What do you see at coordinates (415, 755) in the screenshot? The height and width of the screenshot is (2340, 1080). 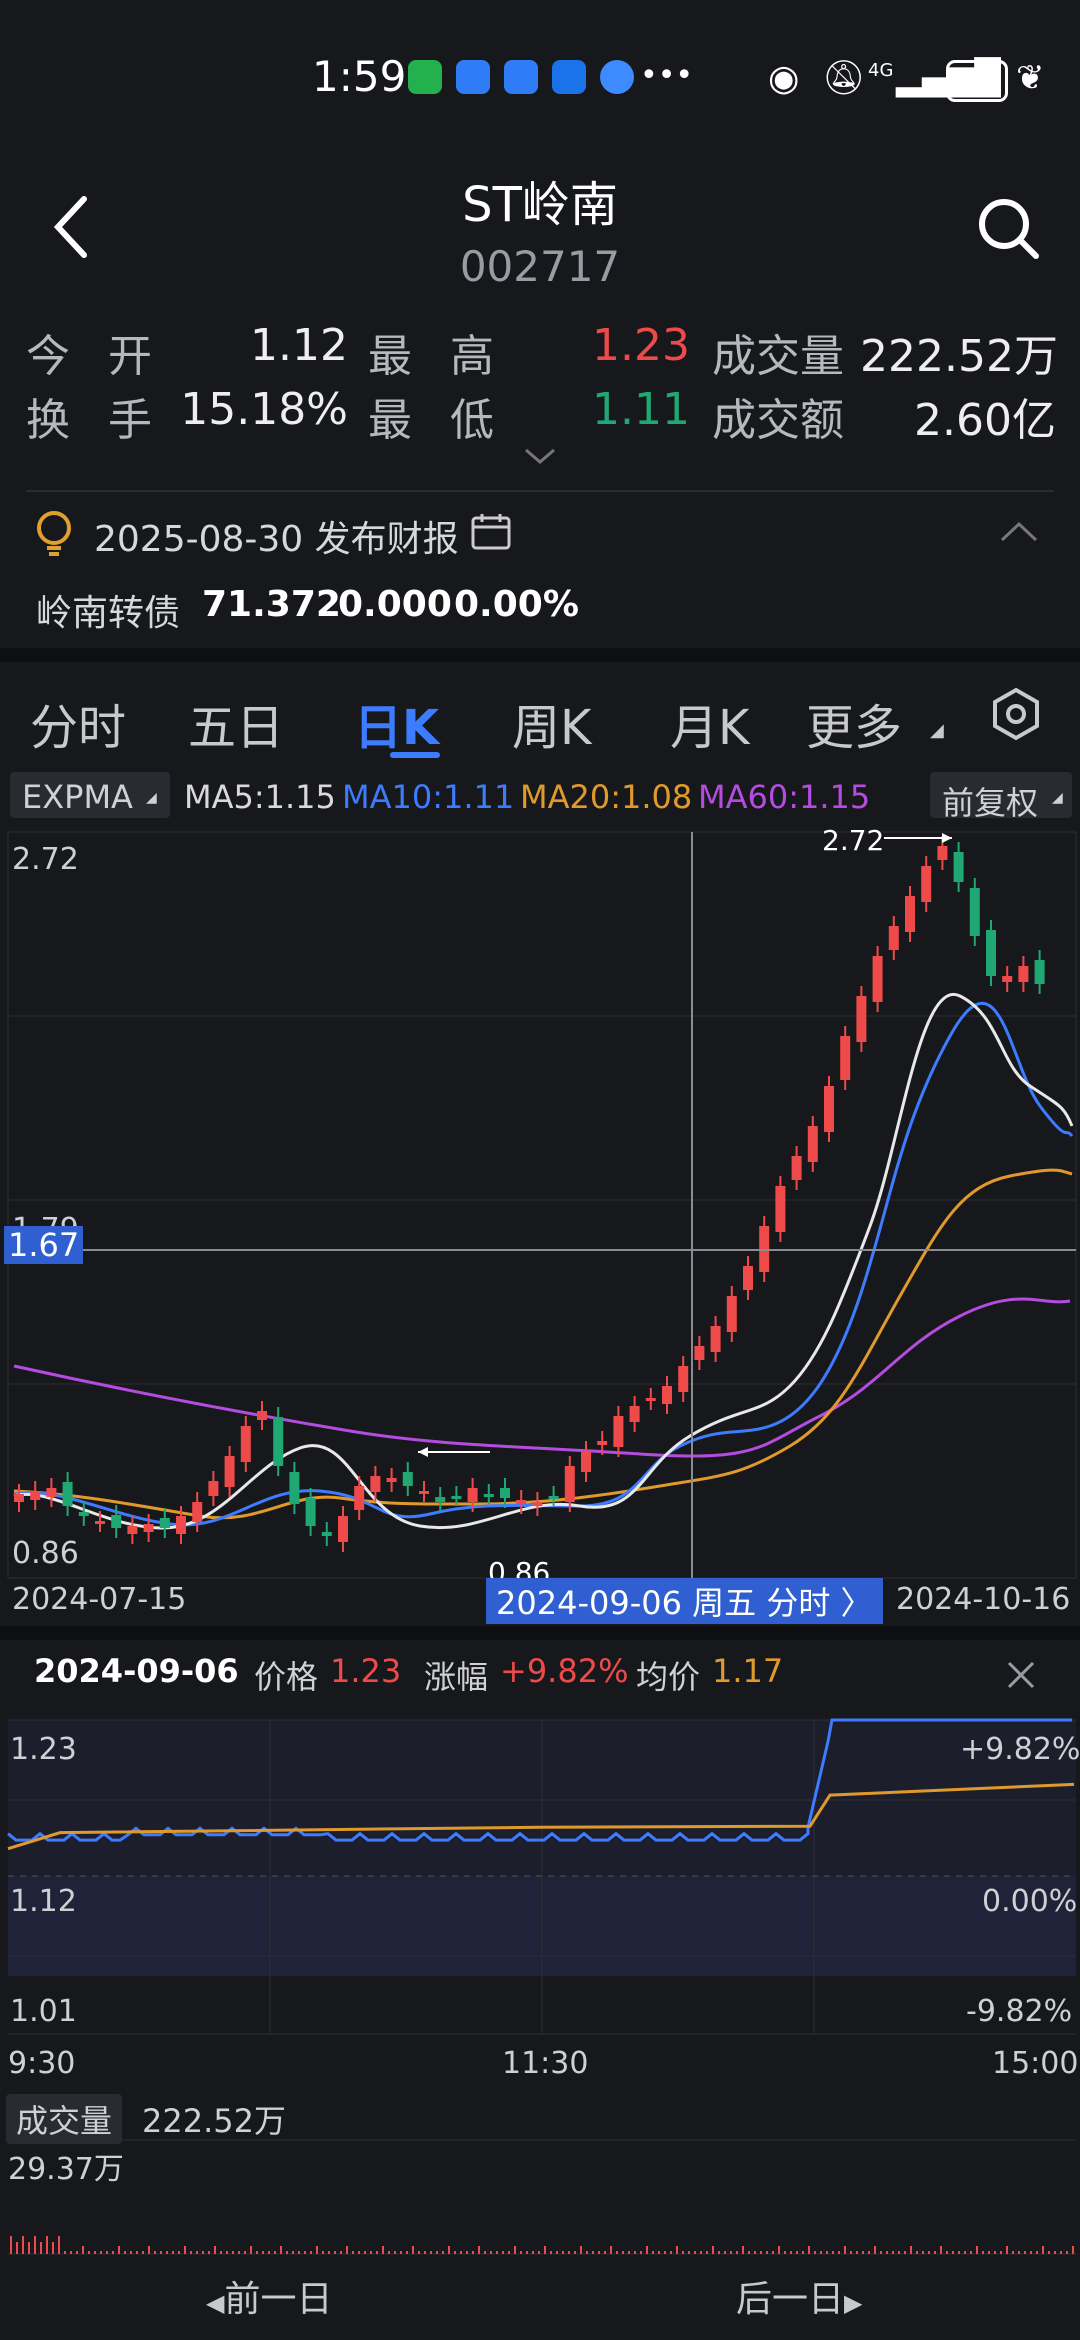 I see `active-tab-indicator` at bounding box center [415, 755].